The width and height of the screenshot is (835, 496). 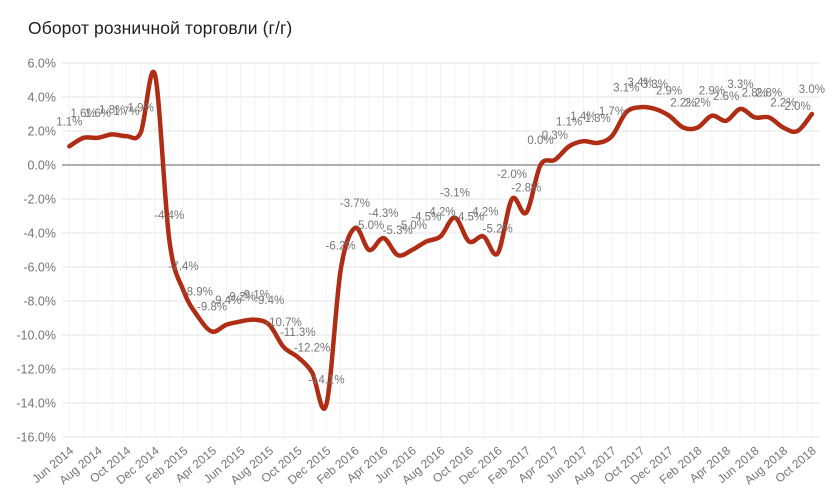 What do you see at coordinates (640, 83) in the screenshot?
I see `data-label: 3.4%` at bounding box center [640, 83].